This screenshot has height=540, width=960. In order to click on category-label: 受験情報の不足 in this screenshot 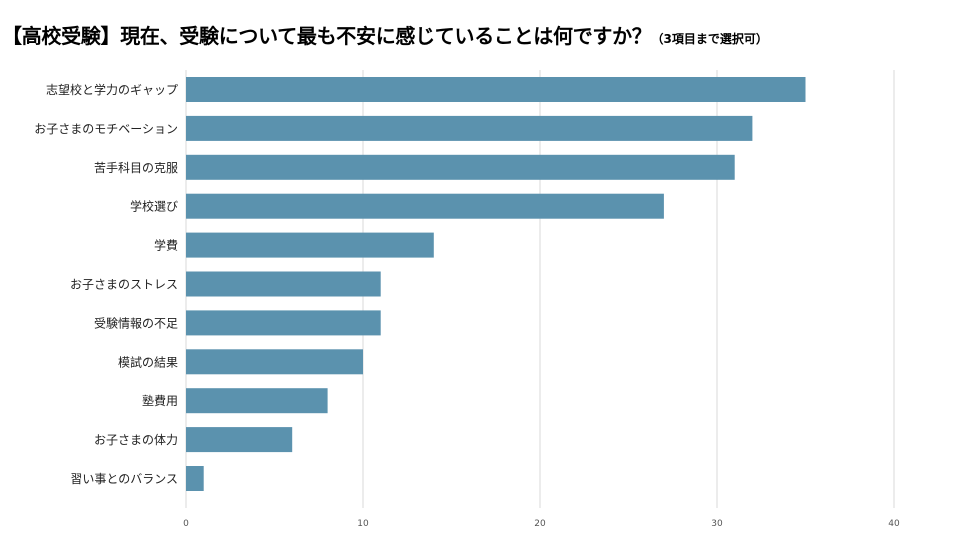, I will do `click(136, 322)`.